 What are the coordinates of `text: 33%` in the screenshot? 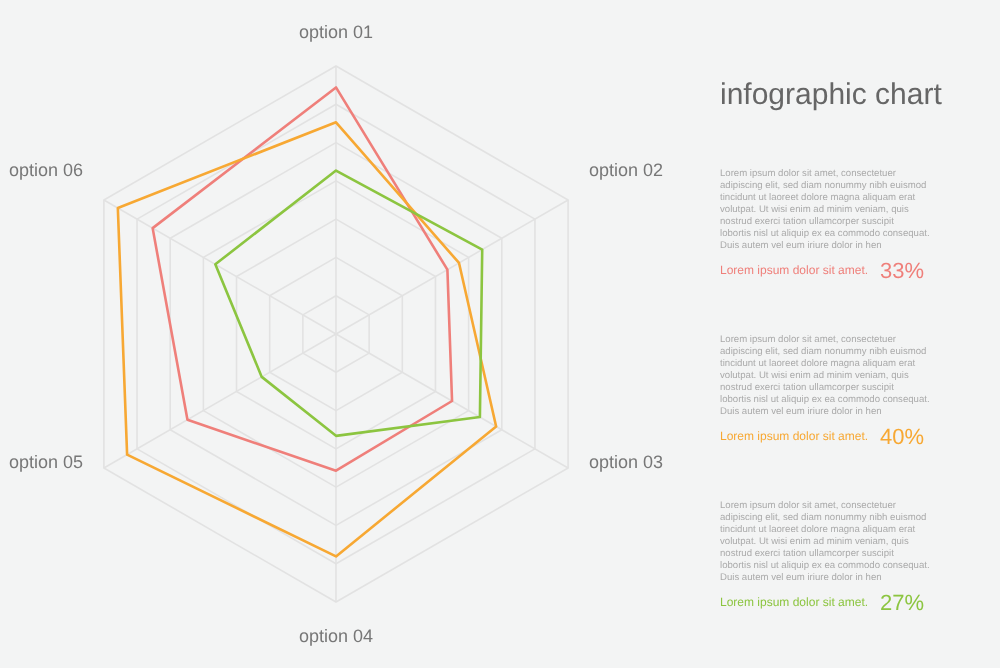 It's located at (902, 272).